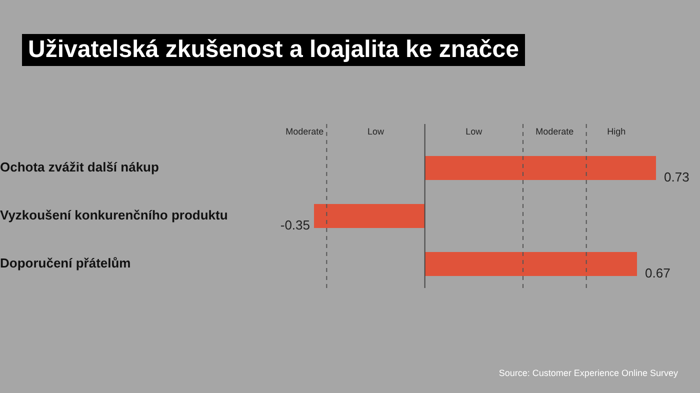 The width and height of the screenshot is (700, 393). I want to click on data-label: -0.35, so click(295, 225).